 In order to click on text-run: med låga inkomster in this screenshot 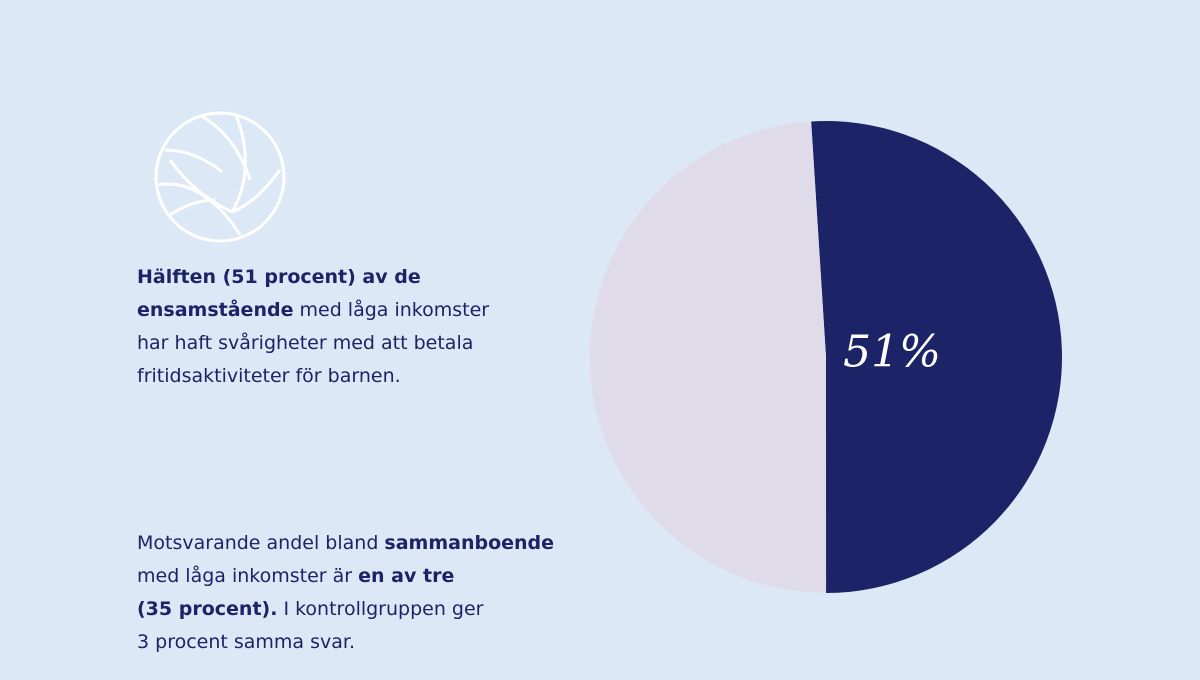, I will do `click(391, 310)`.